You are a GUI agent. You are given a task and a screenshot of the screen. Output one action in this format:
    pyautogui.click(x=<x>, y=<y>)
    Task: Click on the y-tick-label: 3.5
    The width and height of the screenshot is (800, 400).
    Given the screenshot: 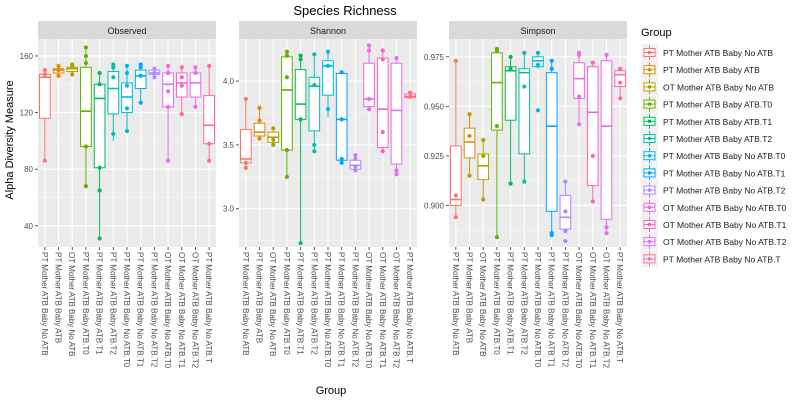 What is the action you would take?
    pyautogui.click(x=229, y=145)
    